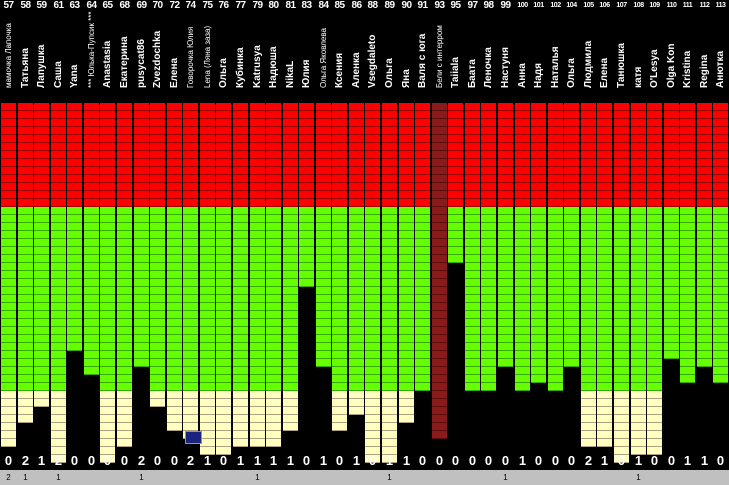  Describe the element at coordinates (224, 242) in the screenshot. I see `column-76: 76 Ольга 0` at that location.